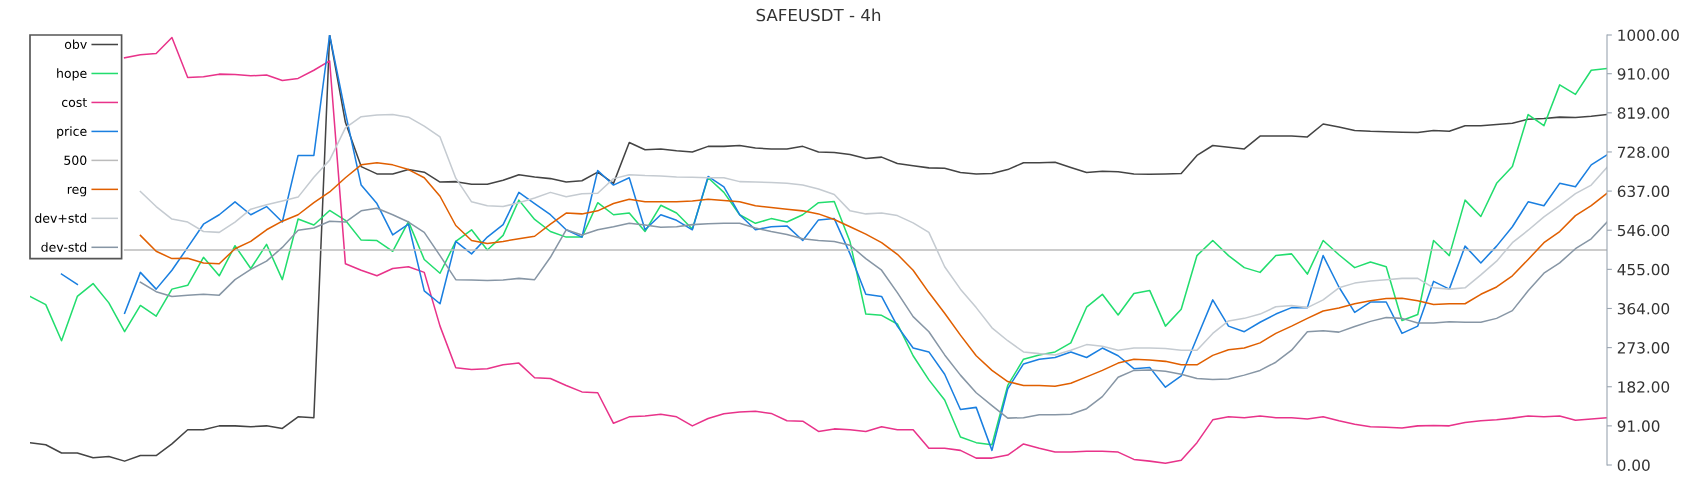  I want to click on legend-label: dev-std, so click(64, 247).